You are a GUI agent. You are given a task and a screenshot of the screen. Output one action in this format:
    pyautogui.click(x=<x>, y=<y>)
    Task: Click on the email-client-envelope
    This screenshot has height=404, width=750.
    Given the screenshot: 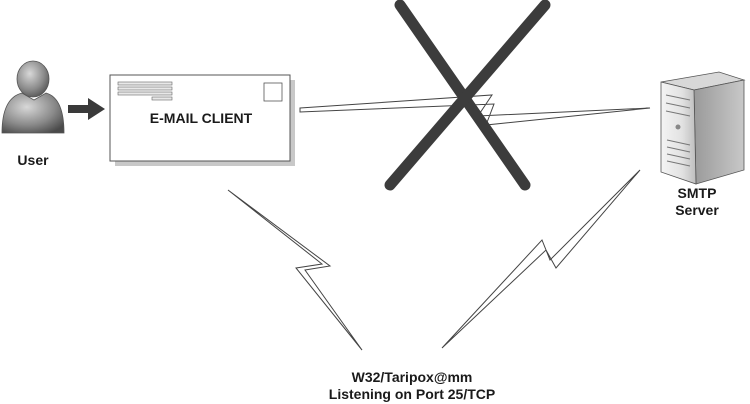 What is the action you would take?
    pyautogui.click(x=202, y=120)
    